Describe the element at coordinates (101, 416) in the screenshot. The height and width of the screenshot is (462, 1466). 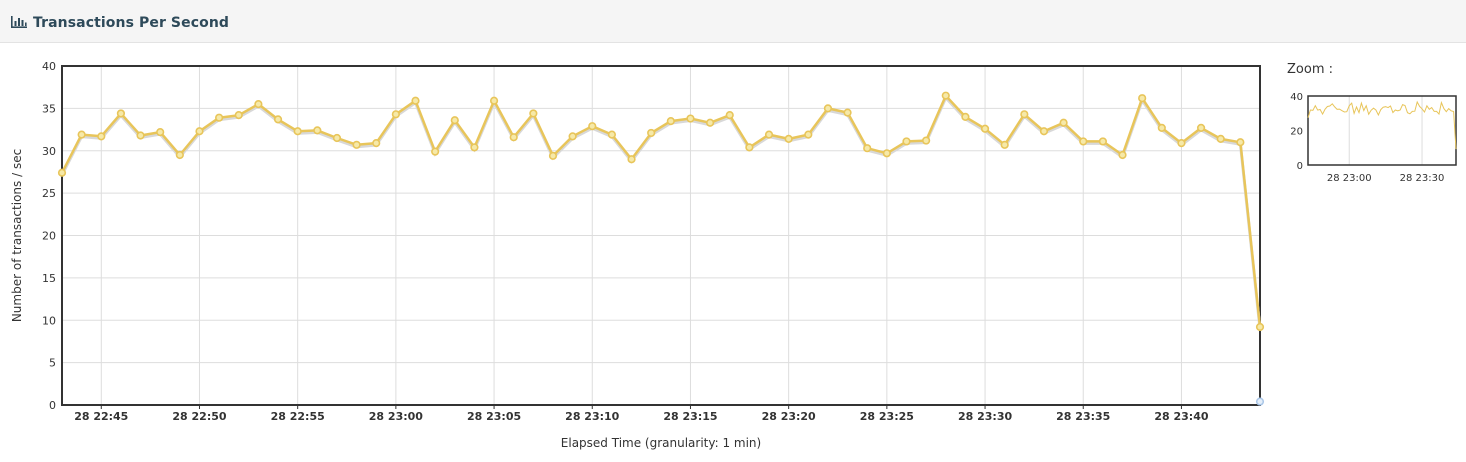
I see `x-tick-label: 28 22:45` at that location.